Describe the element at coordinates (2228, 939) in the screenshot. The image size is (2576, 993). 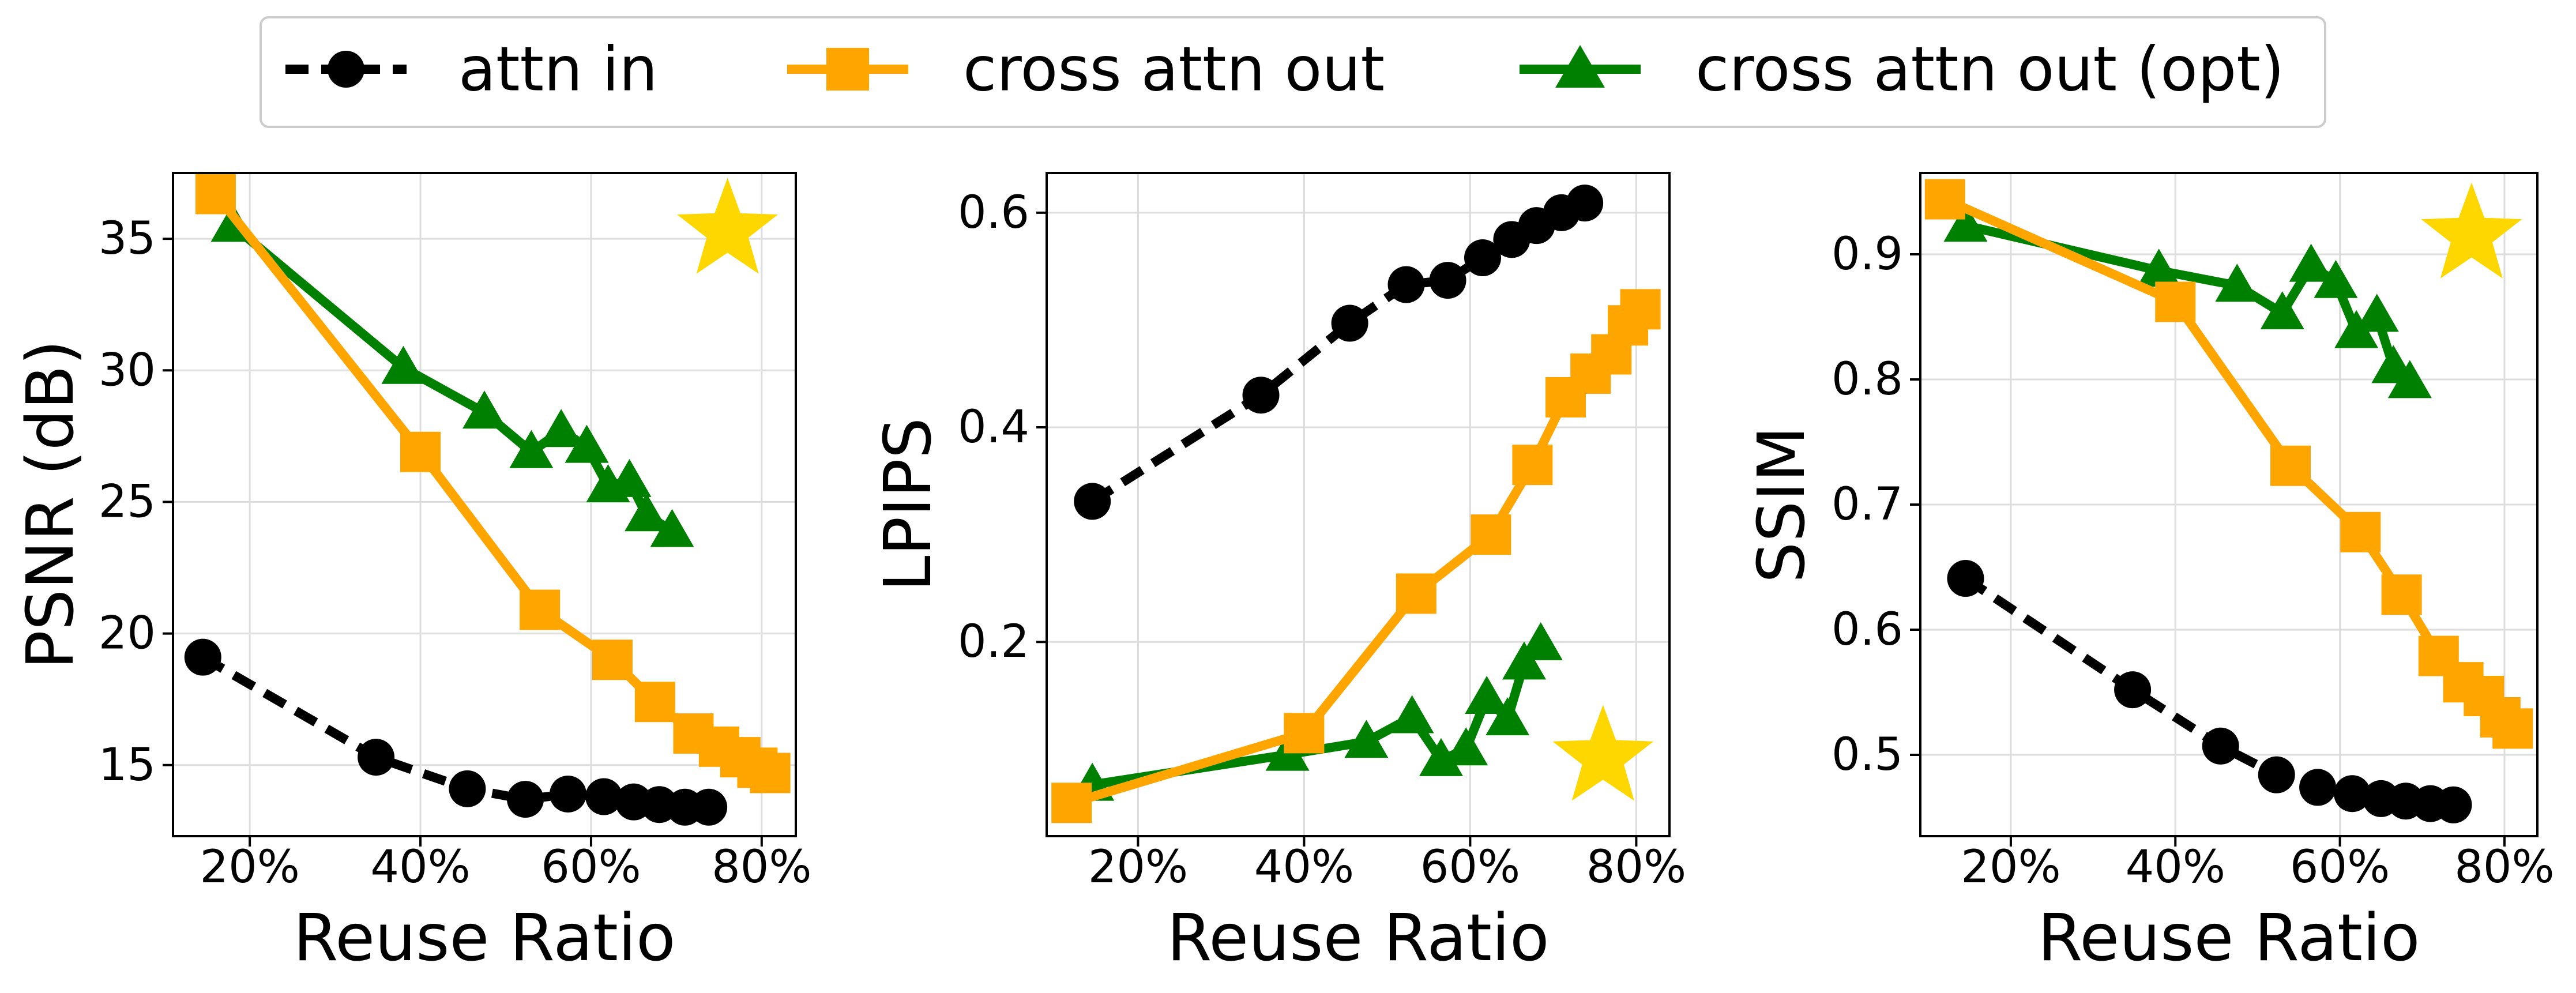
I see `ssim-x-axis-label: Reuse Ratio` at that location.